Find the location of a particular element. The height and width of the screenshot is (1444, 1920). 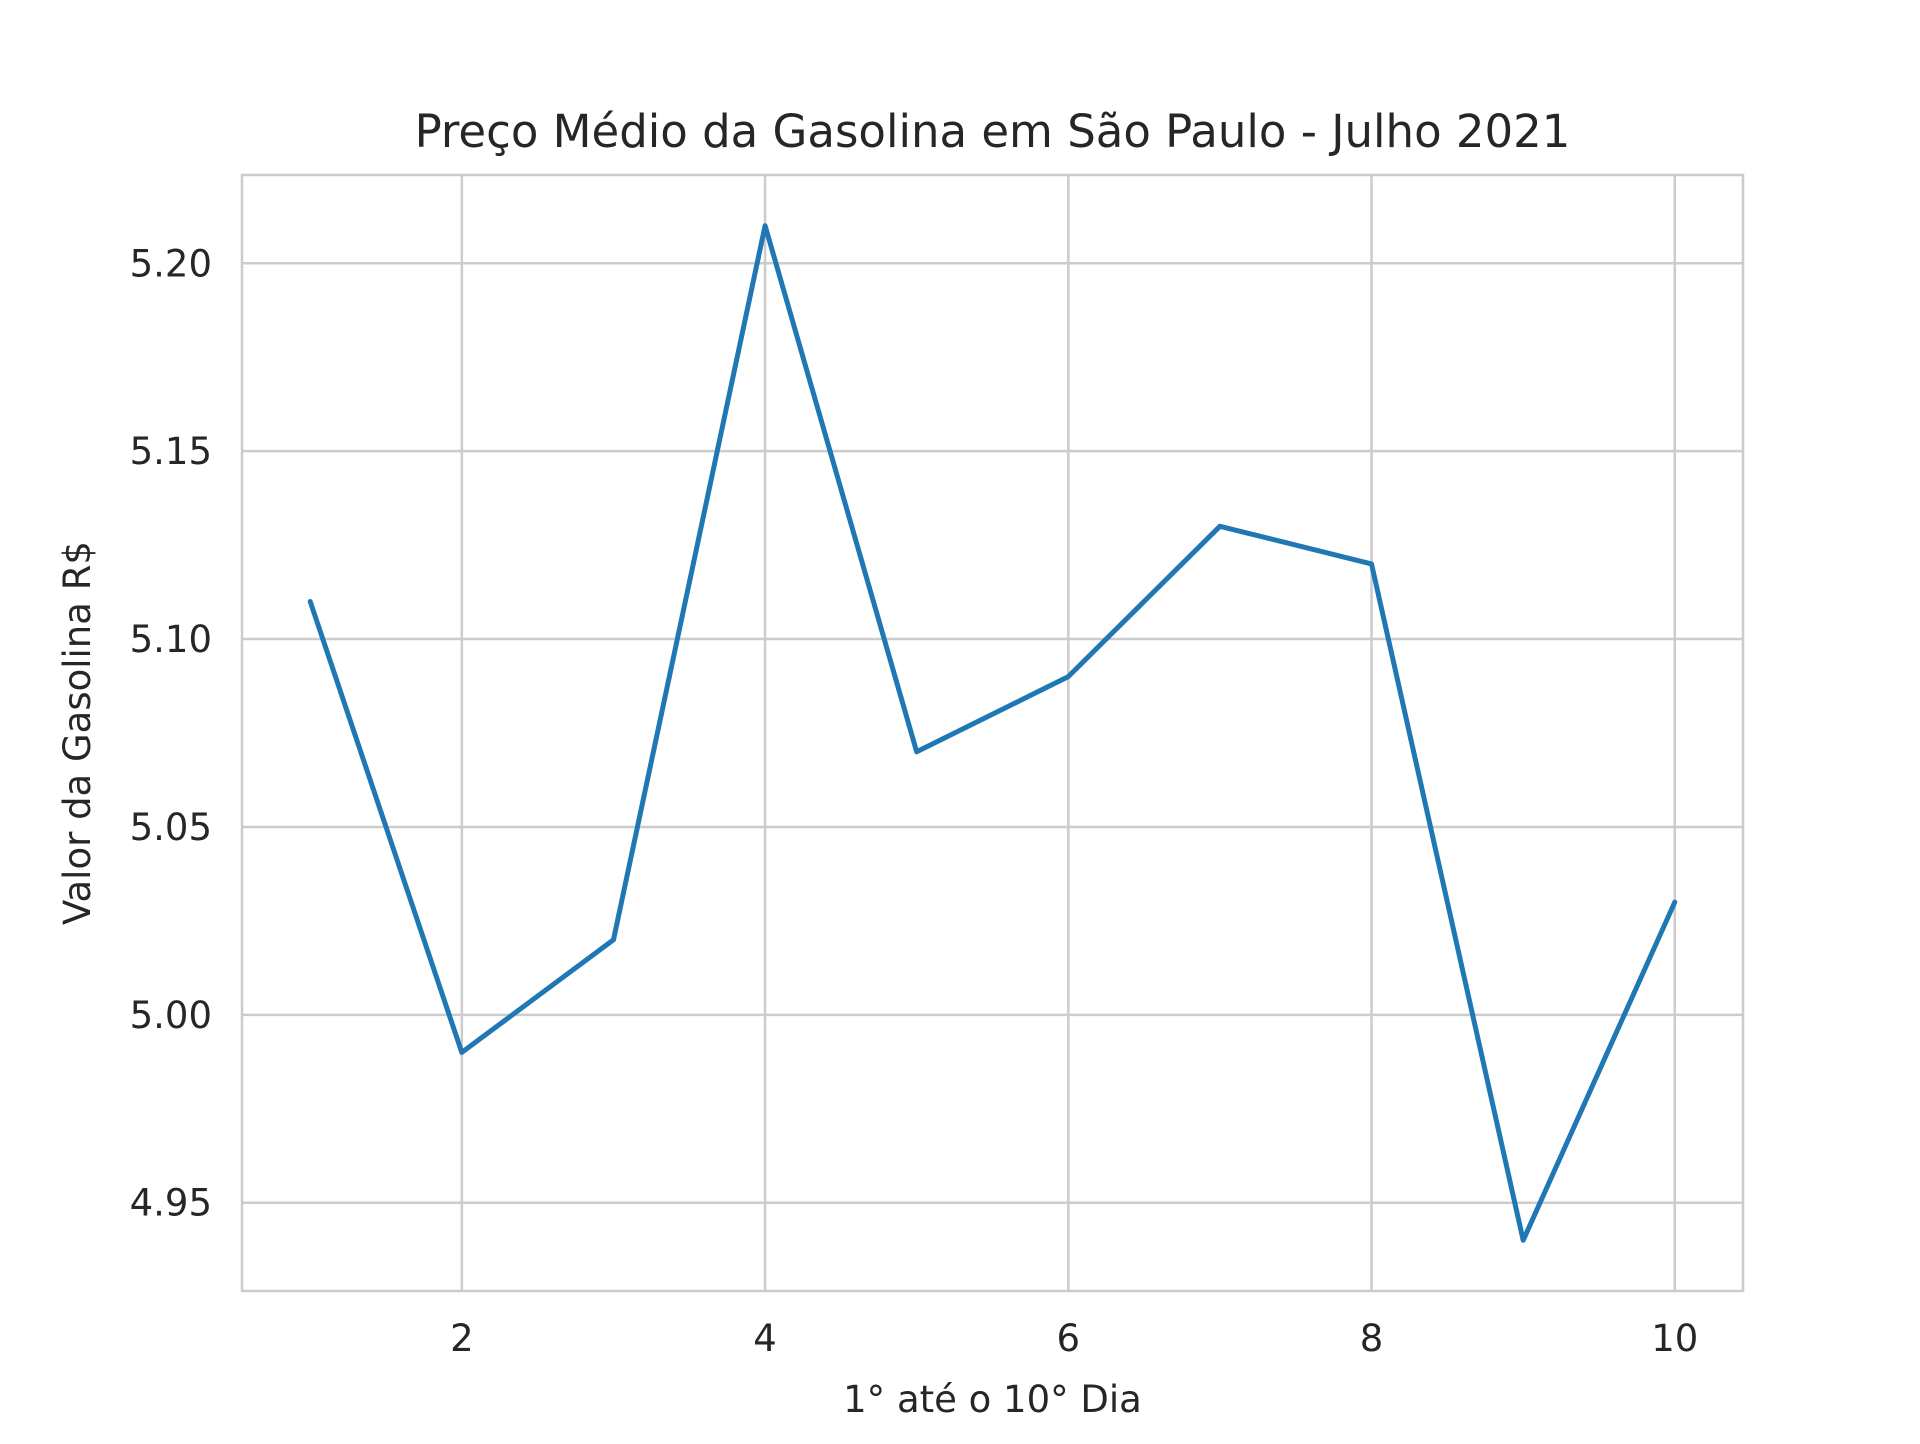

x-tick-label: 6 is located at coordinates (1069, 1338).